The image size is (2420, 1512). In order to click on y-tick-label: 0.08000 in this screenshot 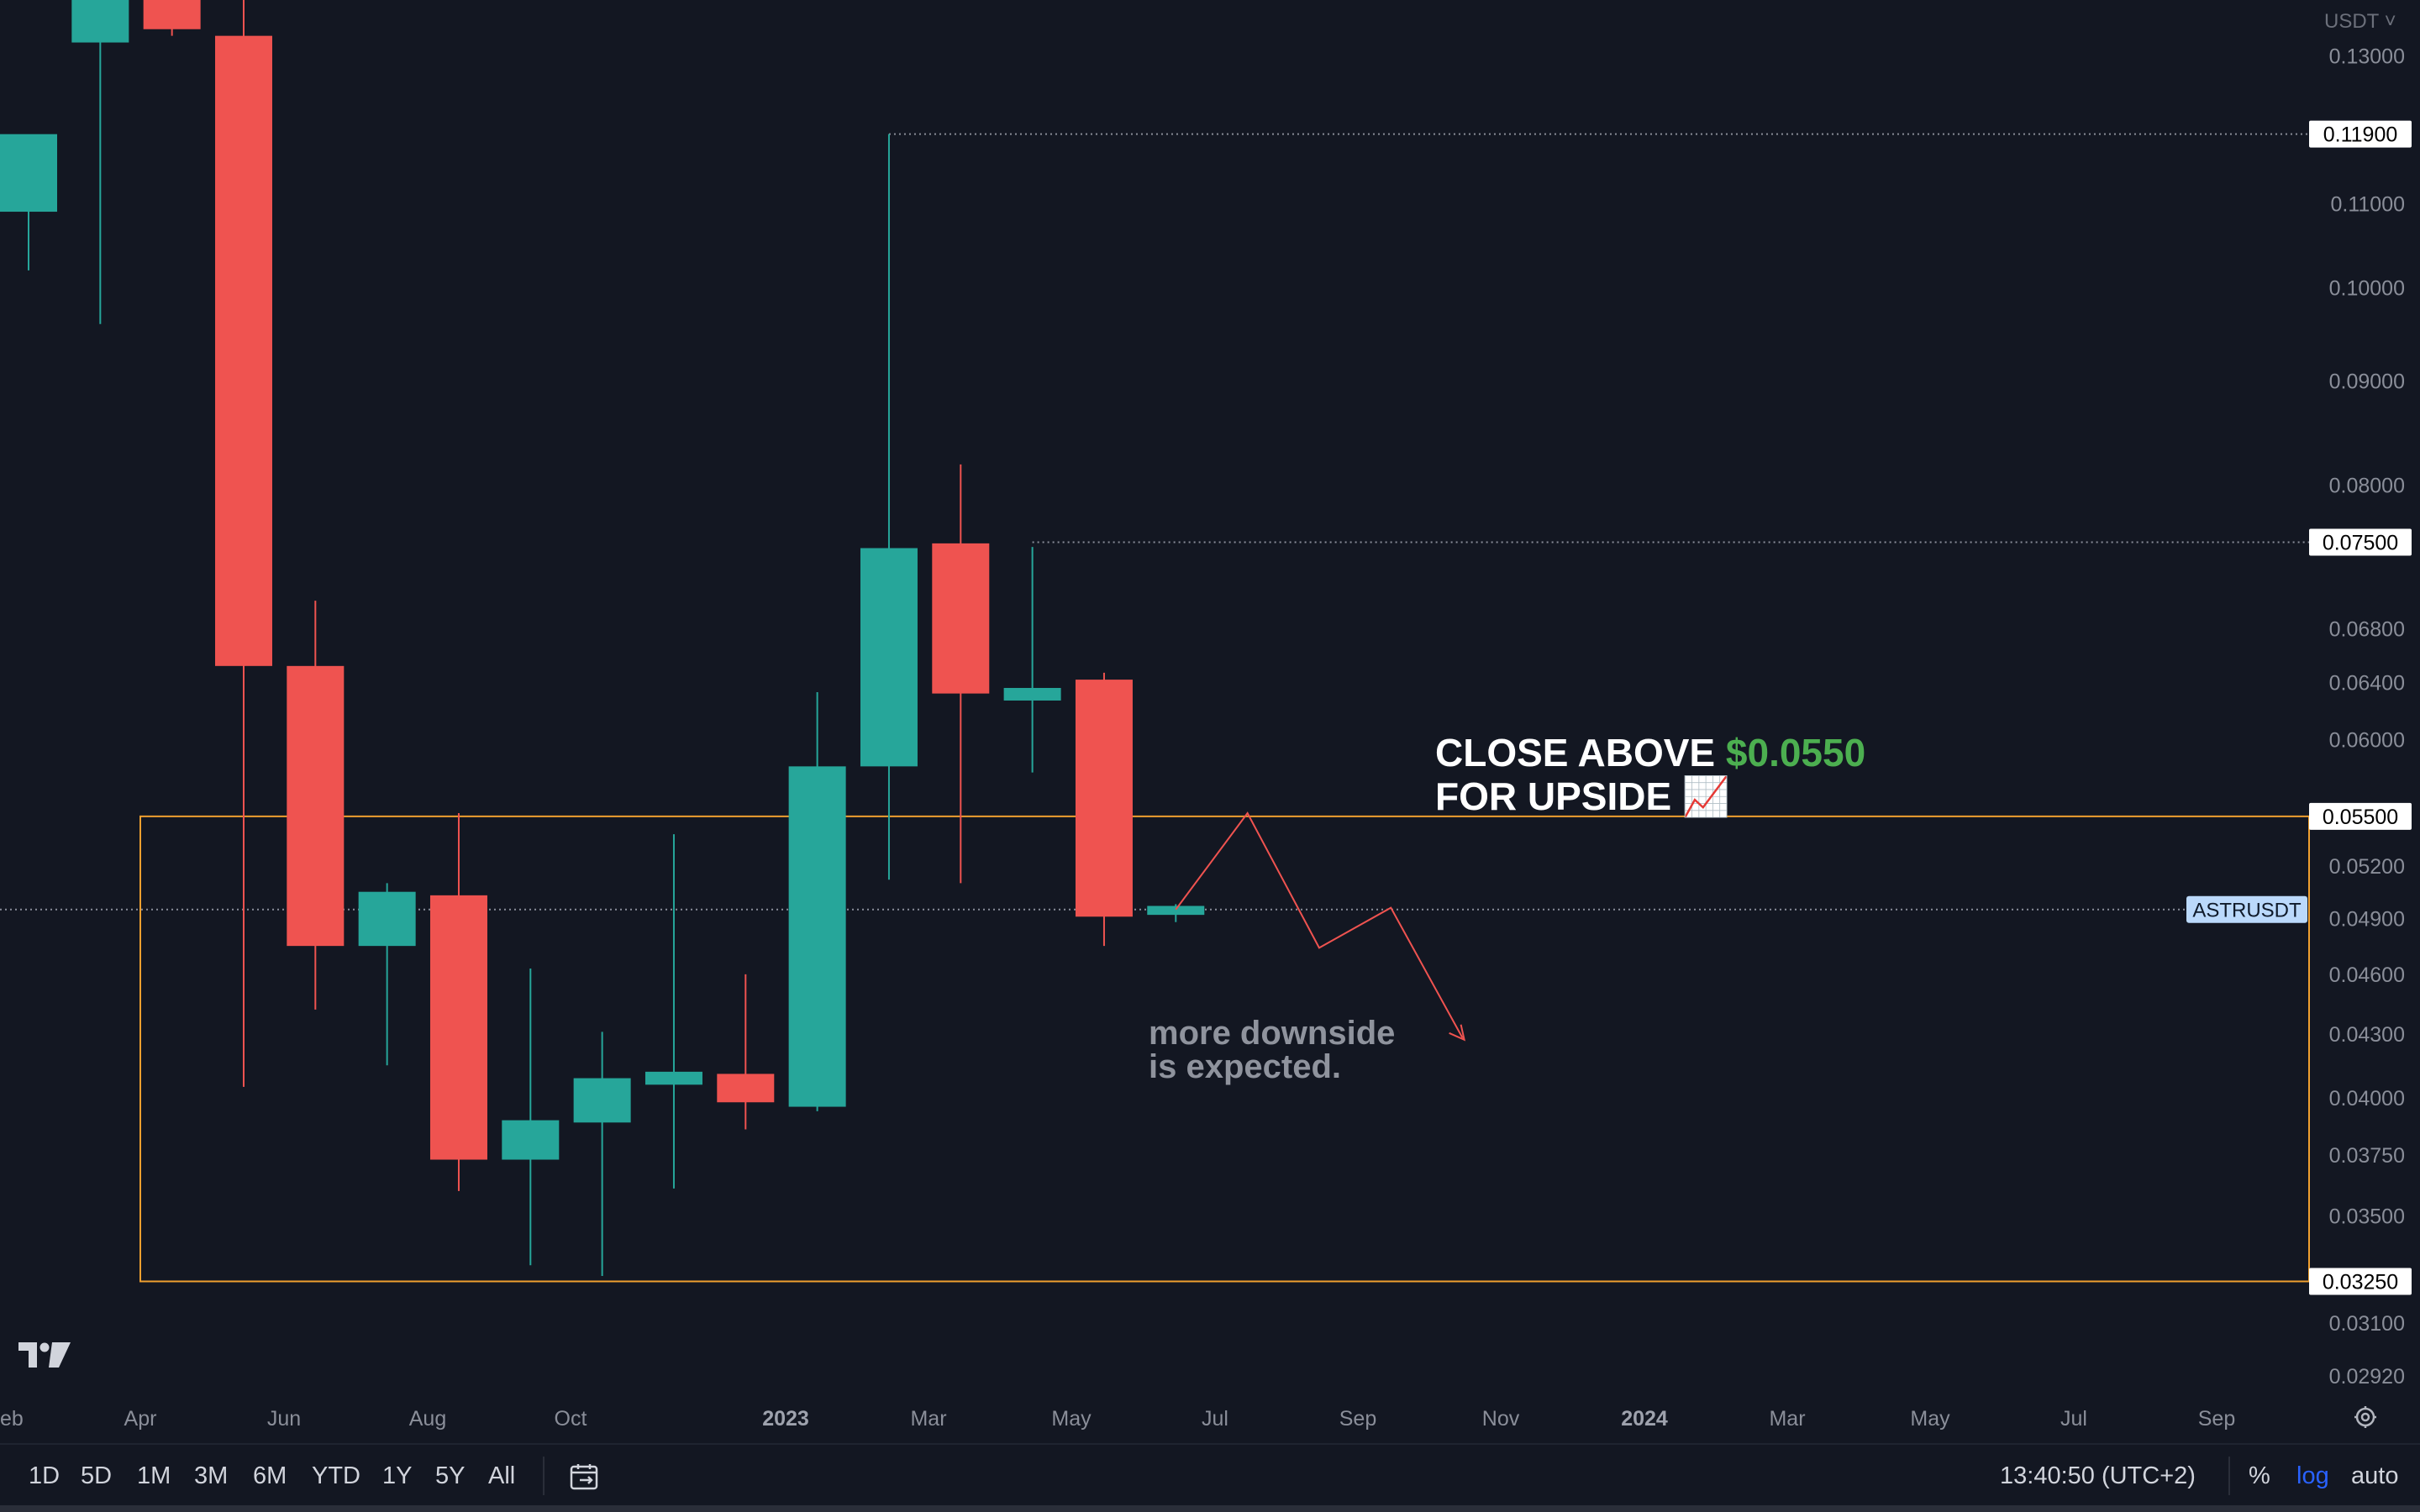, I will do `click(2367, 486)`.